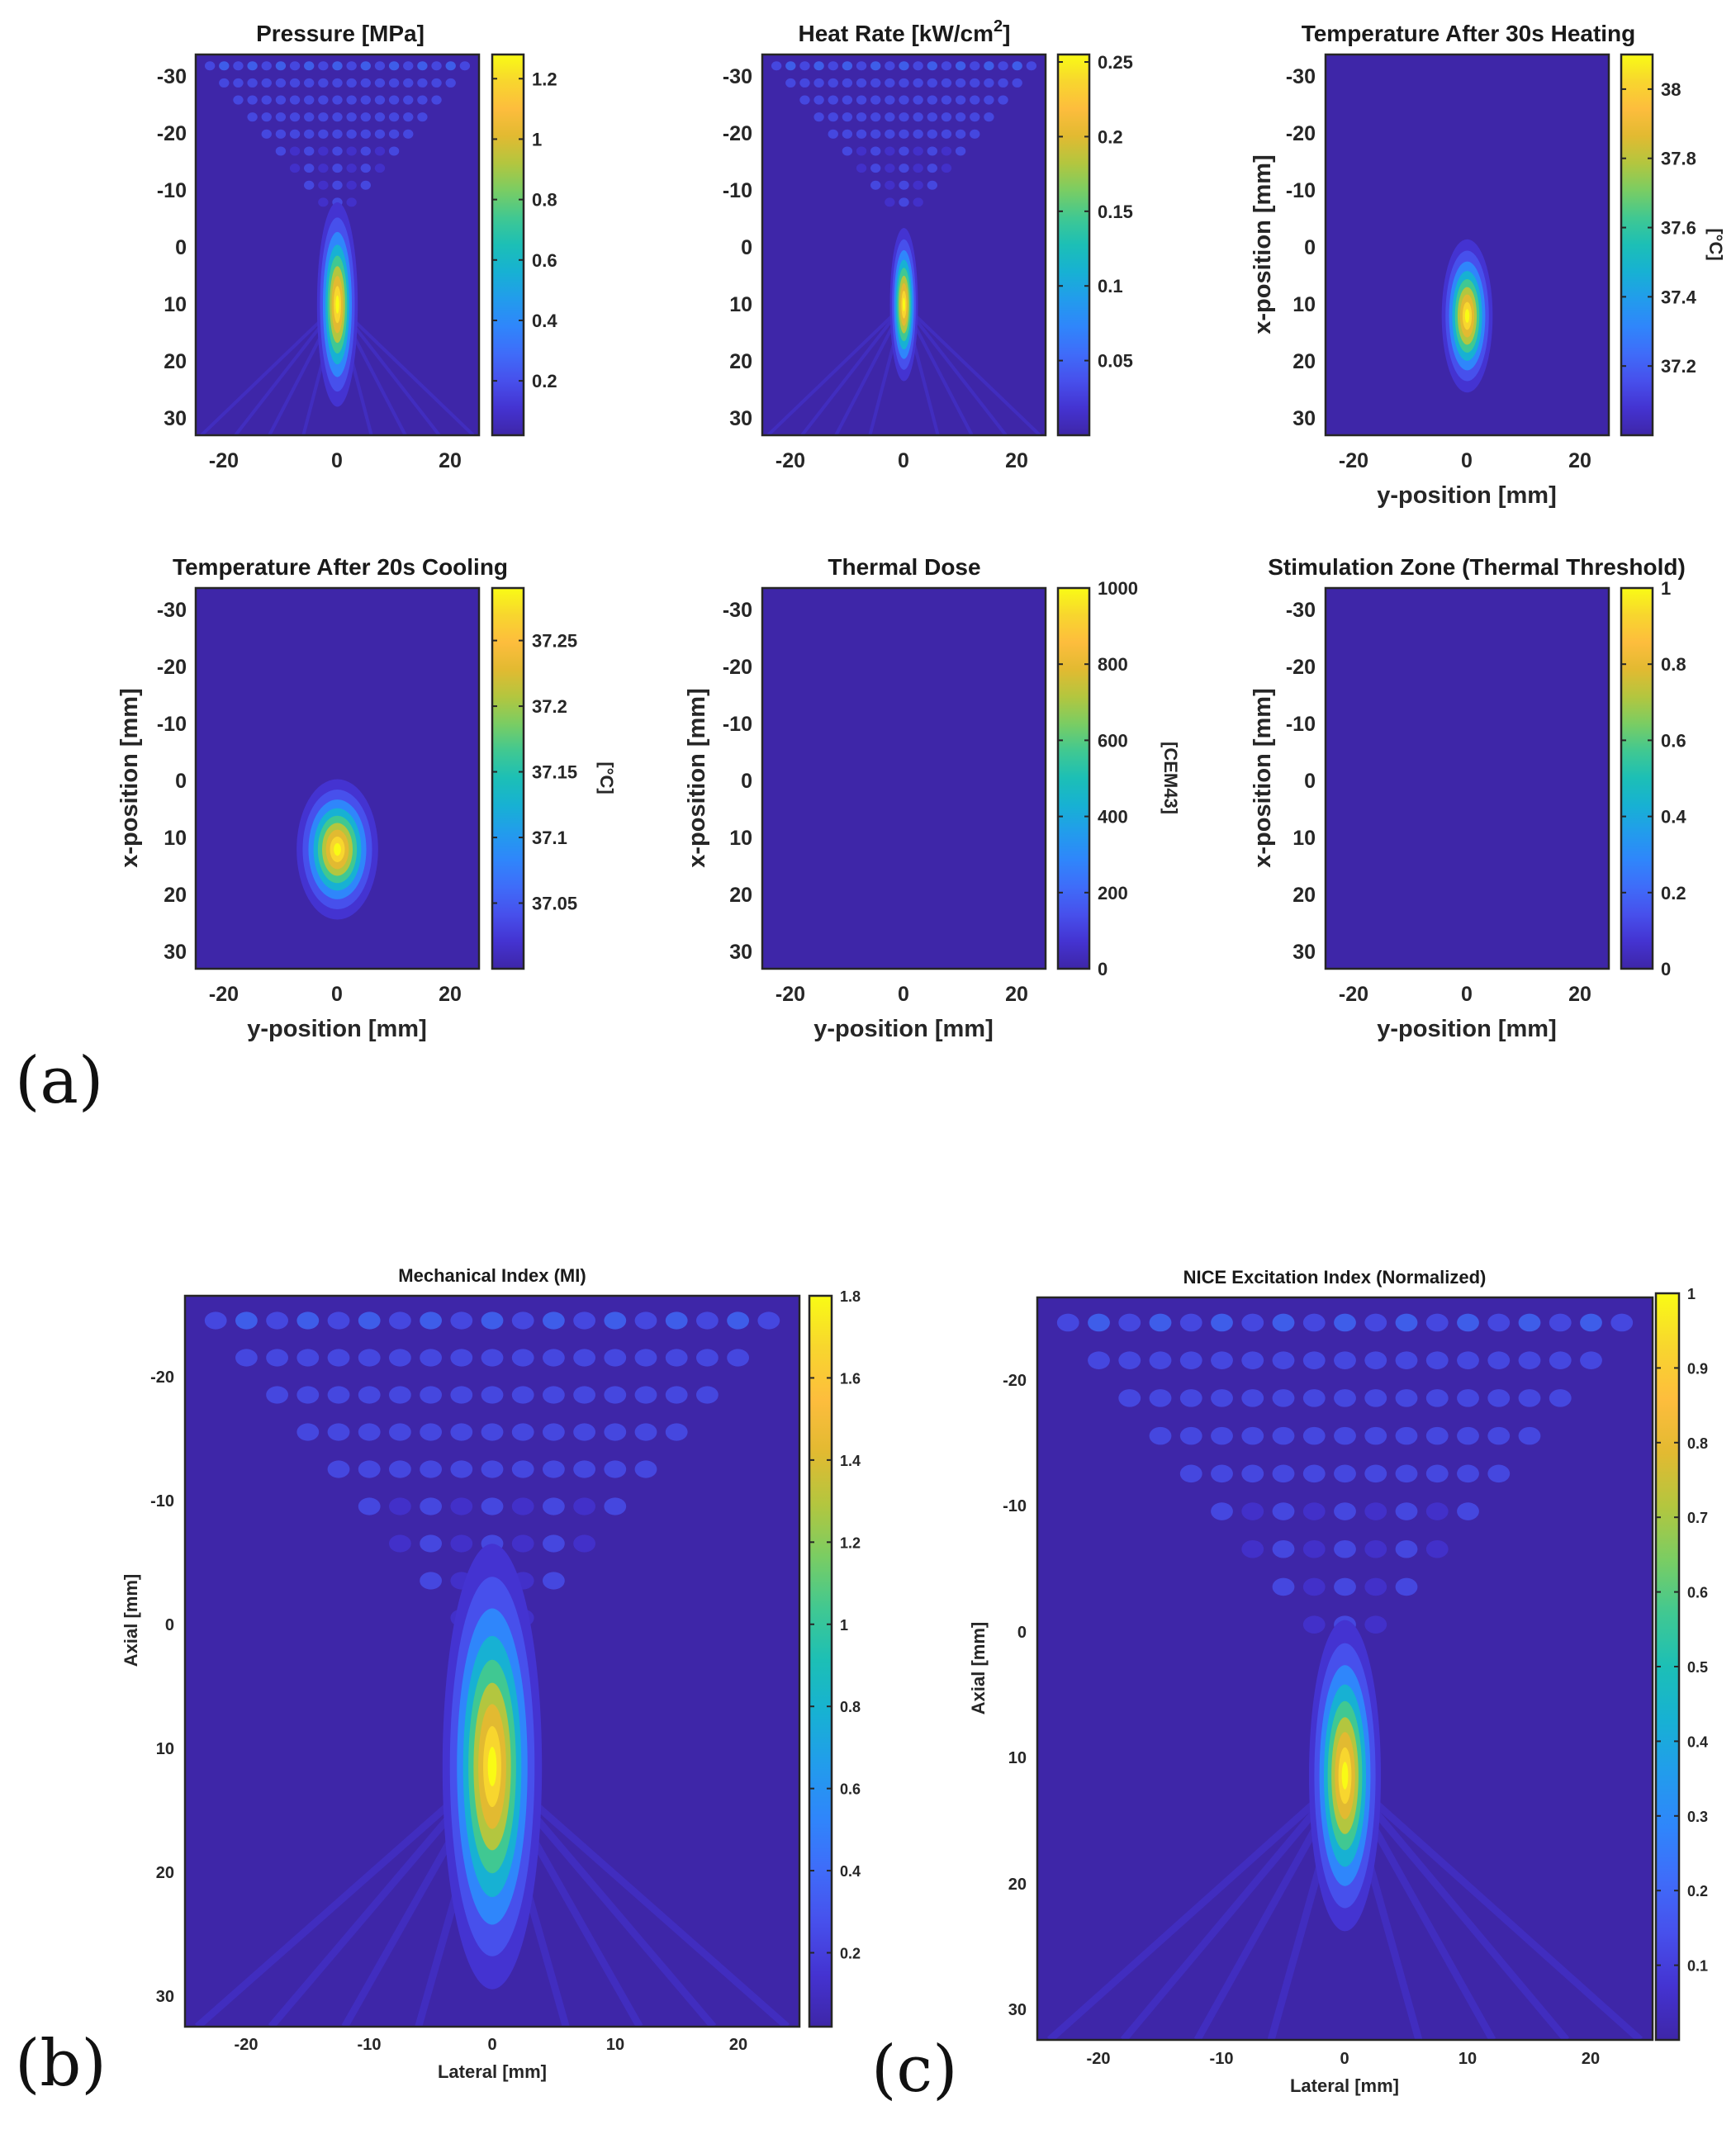  Describe the element at coordinates (492, 1275) in the screenshot. I see `subplot-title: Mechanical Index (MI)` at that location.